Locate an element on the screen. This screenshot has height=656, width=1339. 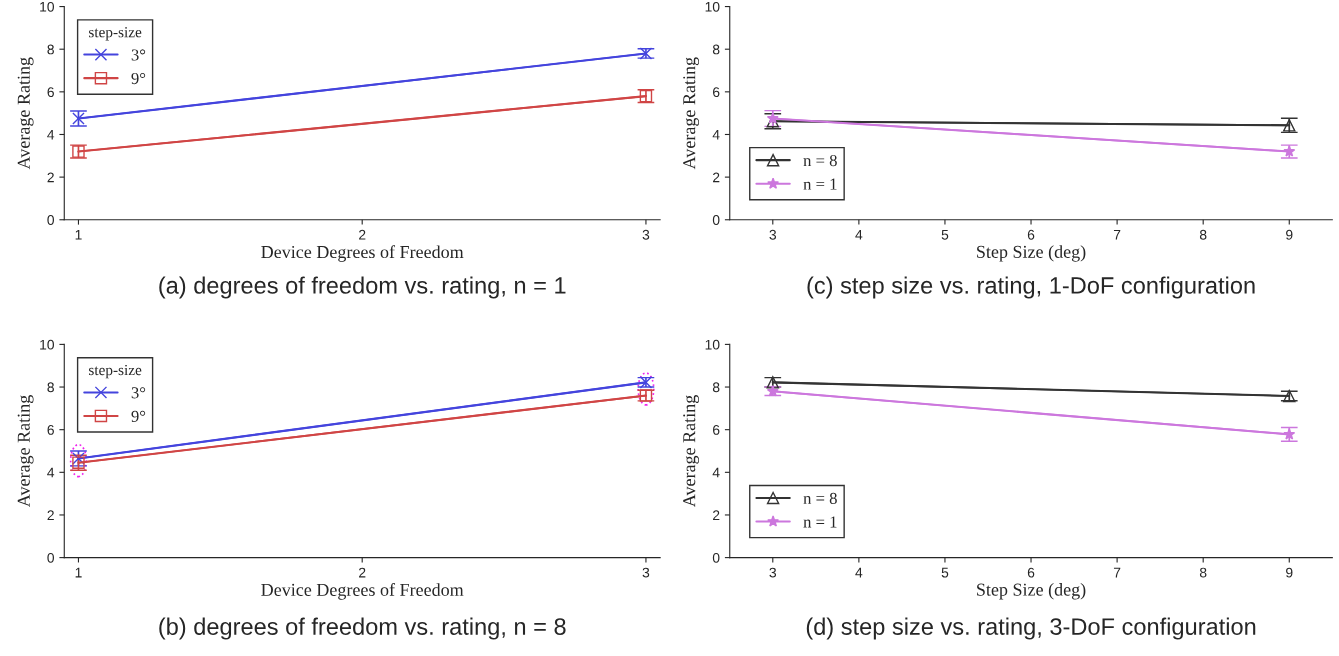
text: (c) step size vs. rating, 1-DoF configuration is located at coordinates (1031, 287).